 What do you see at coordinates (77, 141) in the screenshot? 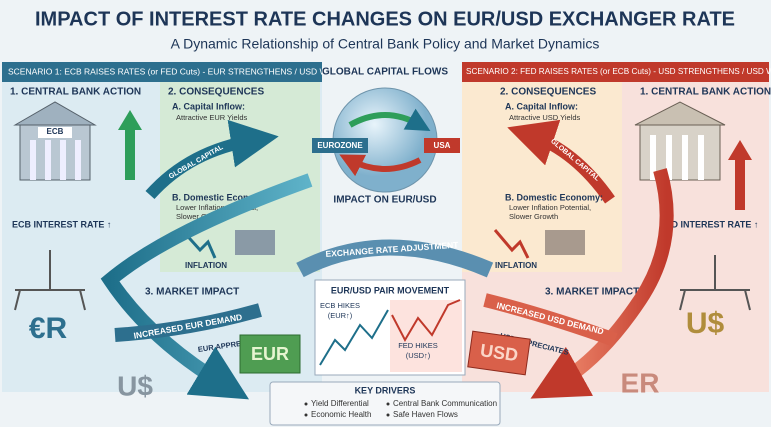
I see `bank-icon: ECB` at bounding box center [77, 141].